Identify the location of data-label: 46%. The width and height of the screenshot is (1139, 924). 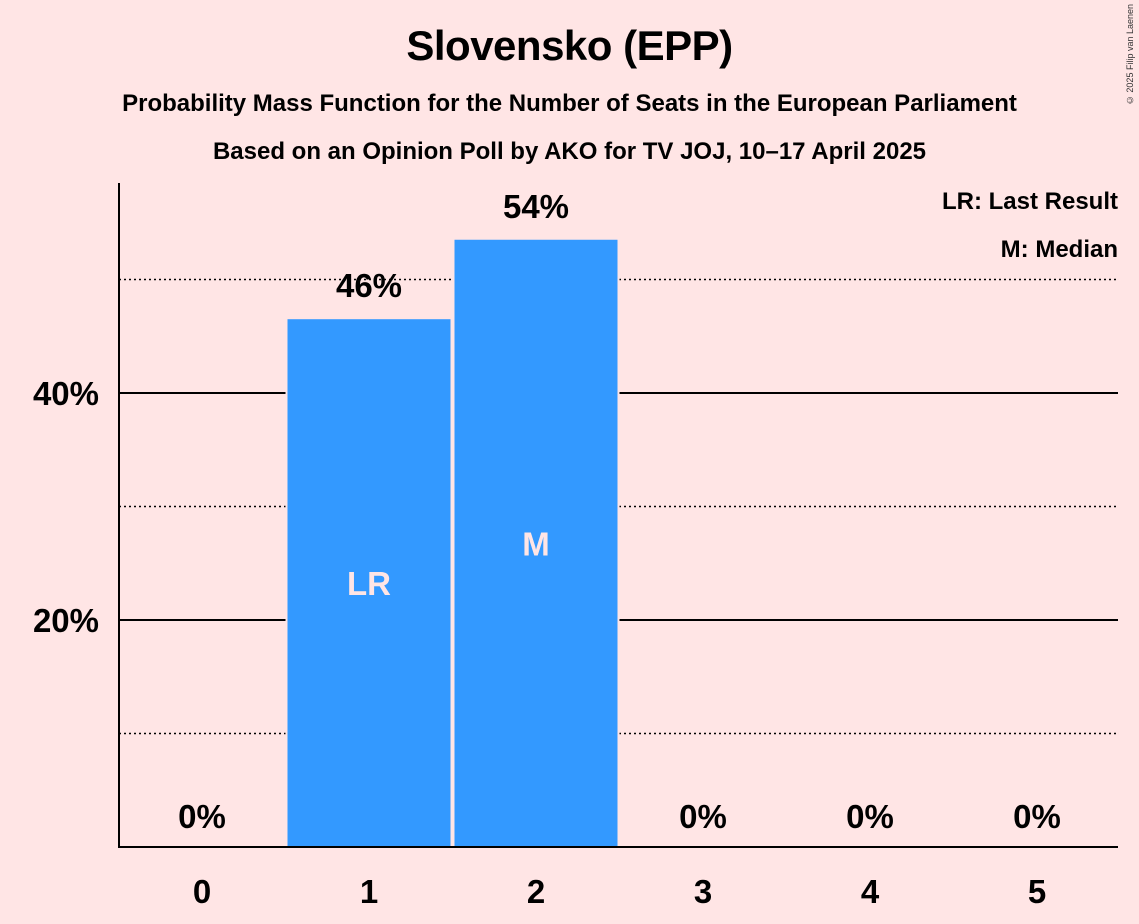
(369, 285).